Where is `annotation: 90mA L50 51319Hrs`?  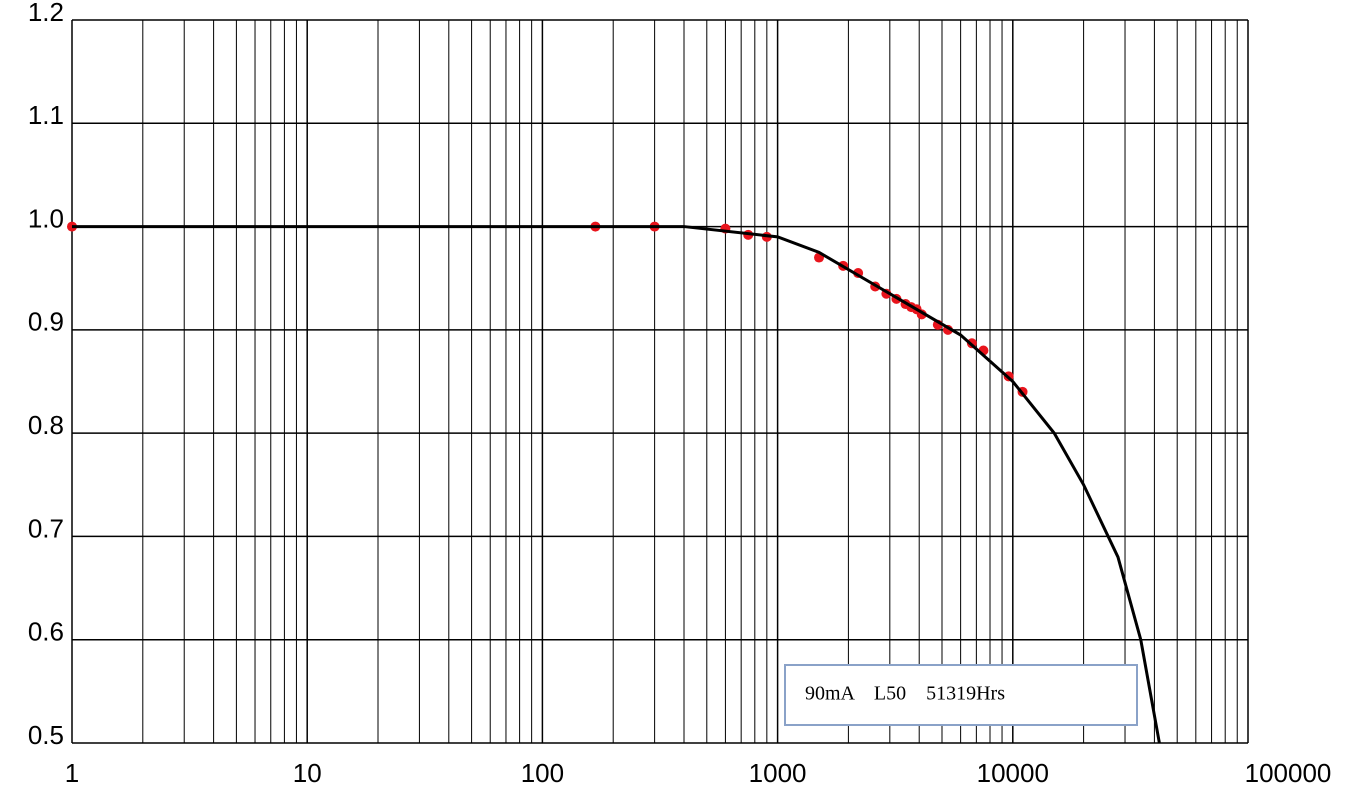
annotation: 90mA L50 51319Hrs is located at coordinates (905, 694).